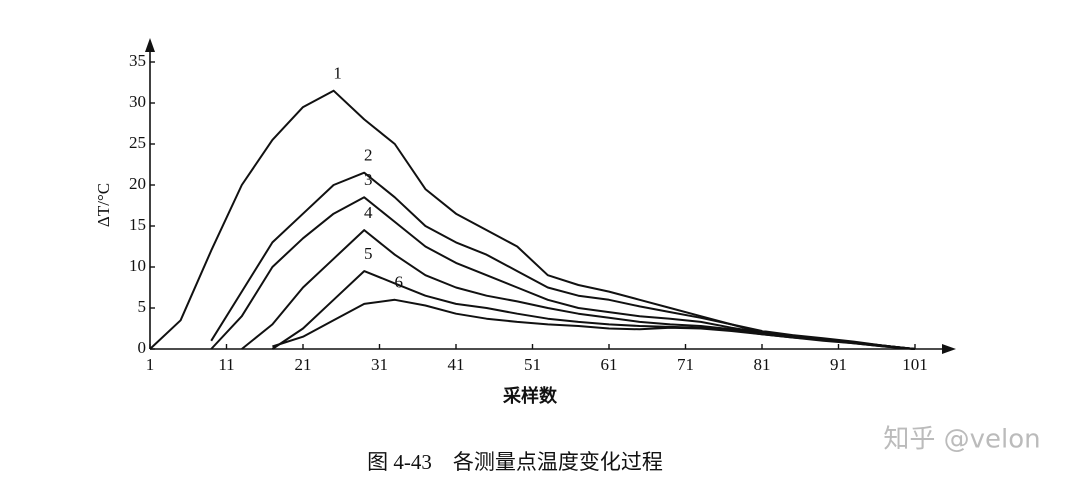  What do you see at coordinates (915, 364) in the screenshot?
I see `x-tick-label: 101` at bounding box center [915, 364].